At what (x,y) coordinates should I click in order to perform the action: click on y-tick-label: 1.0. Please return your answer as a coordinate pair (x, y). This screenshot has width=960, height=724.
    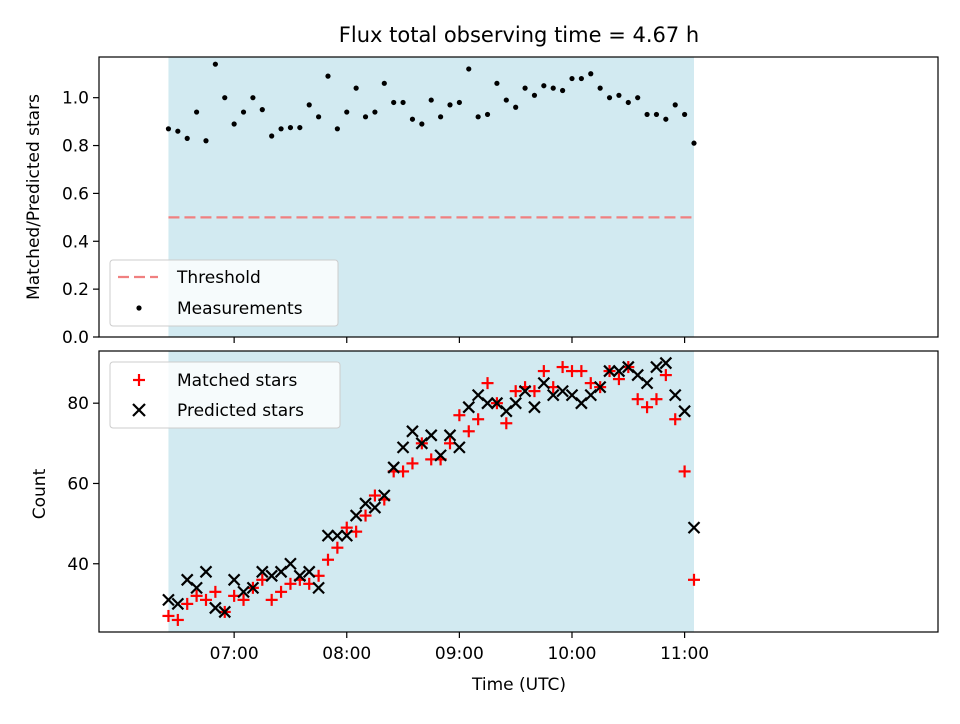
    Looking at the image, I should click on (75, 99).